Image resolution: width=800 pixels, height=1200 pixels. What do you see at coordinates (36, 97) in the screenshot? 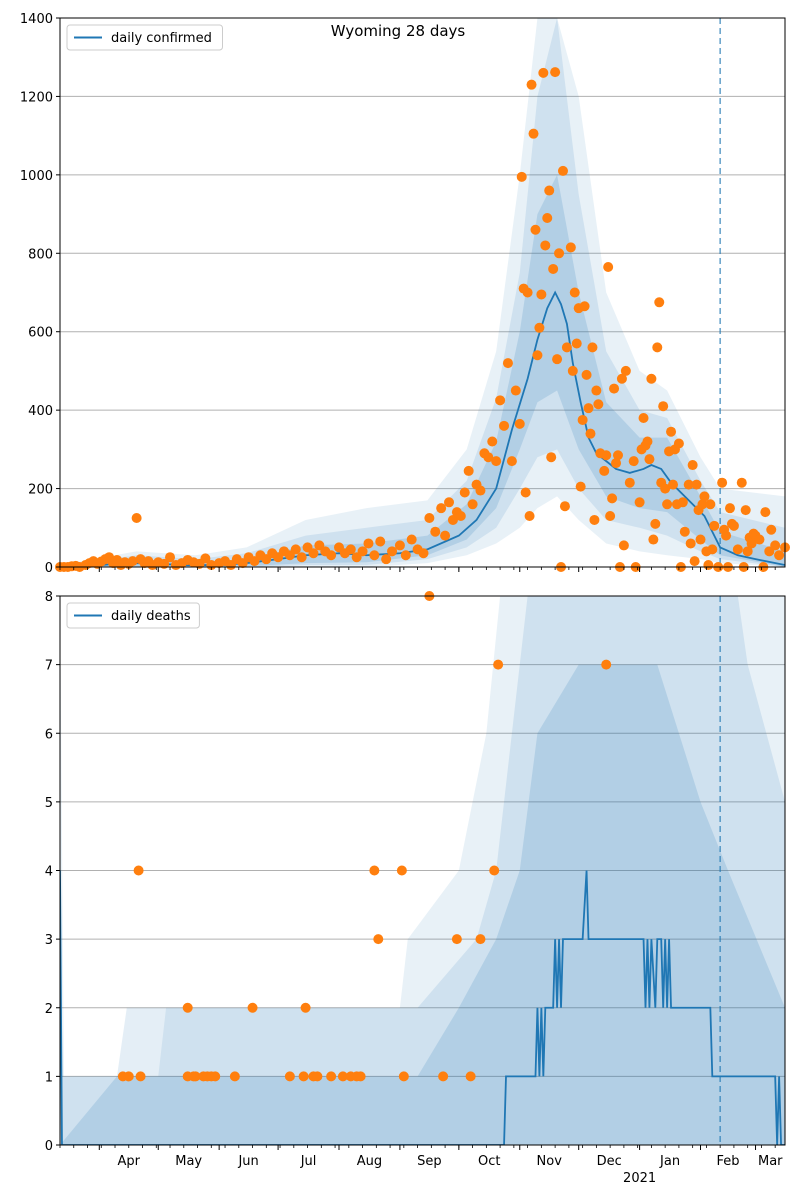
I see `y-tick-label: 1200` at bounding box center [36, 97].